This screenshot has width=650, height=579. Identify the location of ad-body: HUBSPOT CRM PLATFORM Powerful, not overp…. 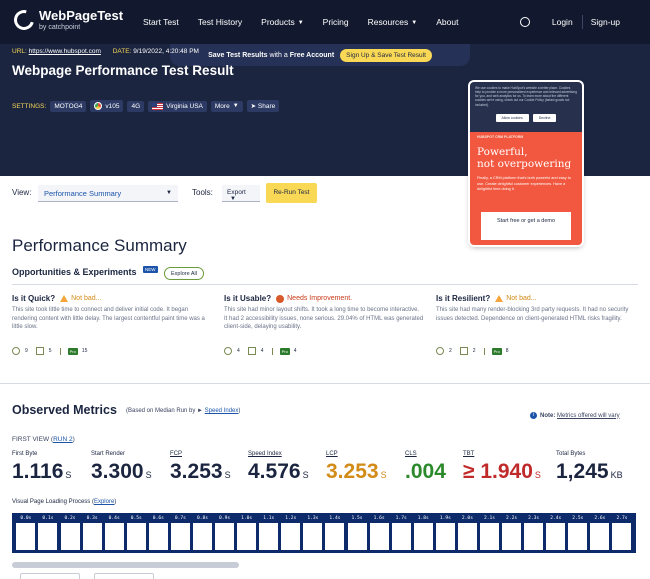
(526, 188).